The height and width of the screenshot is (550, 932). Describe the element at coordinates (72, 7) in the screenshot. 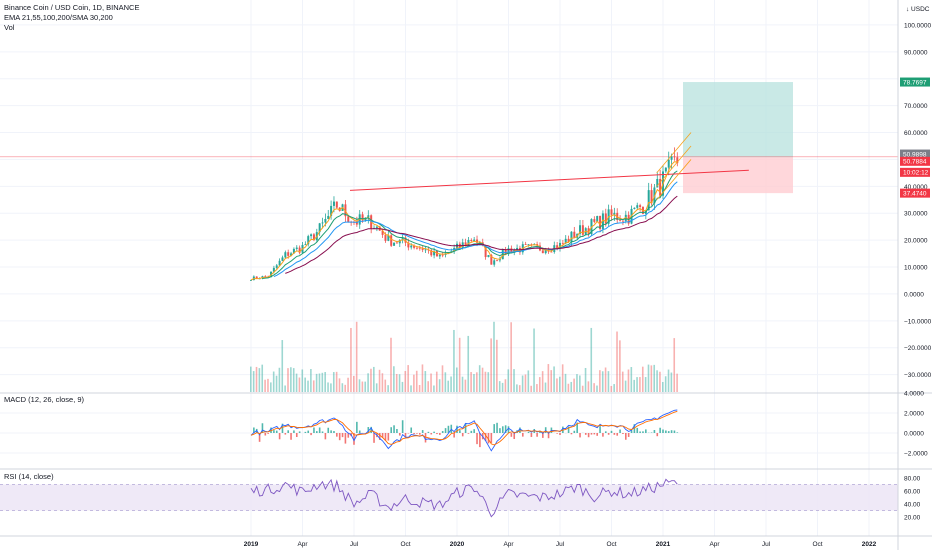

I see `symbol-title: Binance Coin / USD Coin, 1D, BINANCE` at that location.